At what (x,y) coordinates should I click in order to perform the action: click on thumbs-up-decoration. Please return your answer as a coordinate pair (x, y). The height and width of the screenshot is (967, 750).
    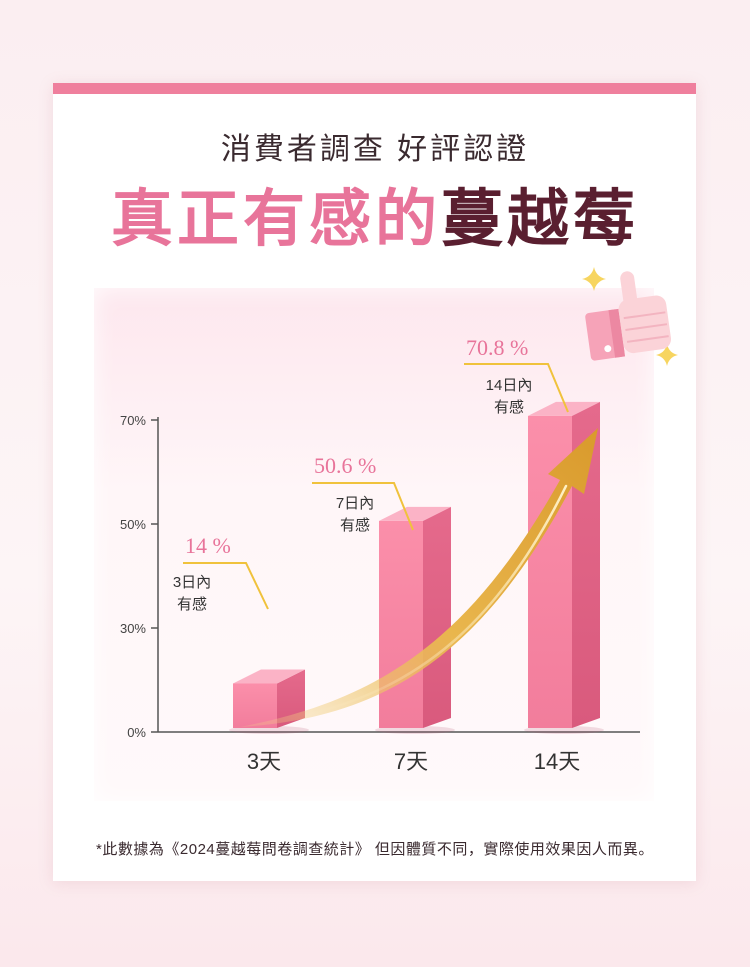
    Looking at the image, I should click on (630, 316).